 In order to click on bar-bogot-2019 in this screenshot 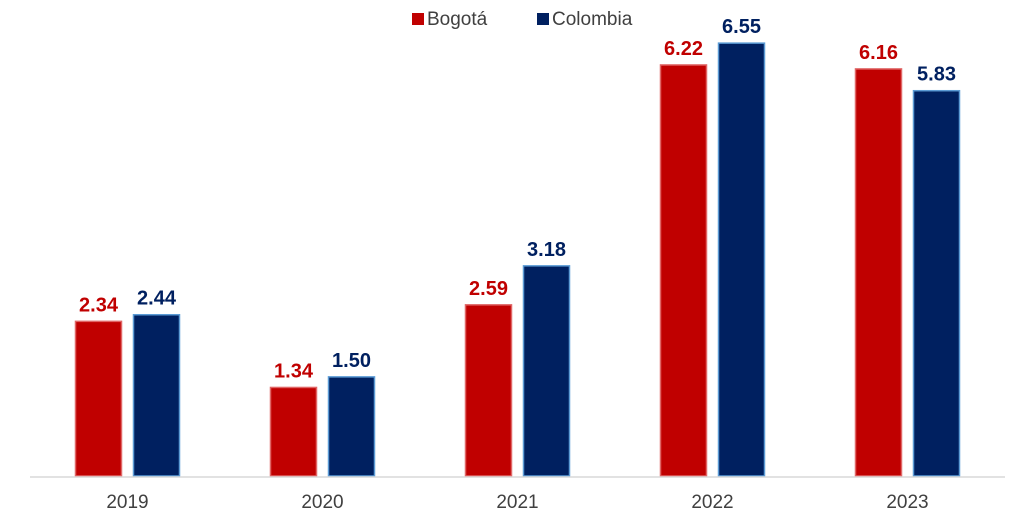, I will do `click(98, 398)`.